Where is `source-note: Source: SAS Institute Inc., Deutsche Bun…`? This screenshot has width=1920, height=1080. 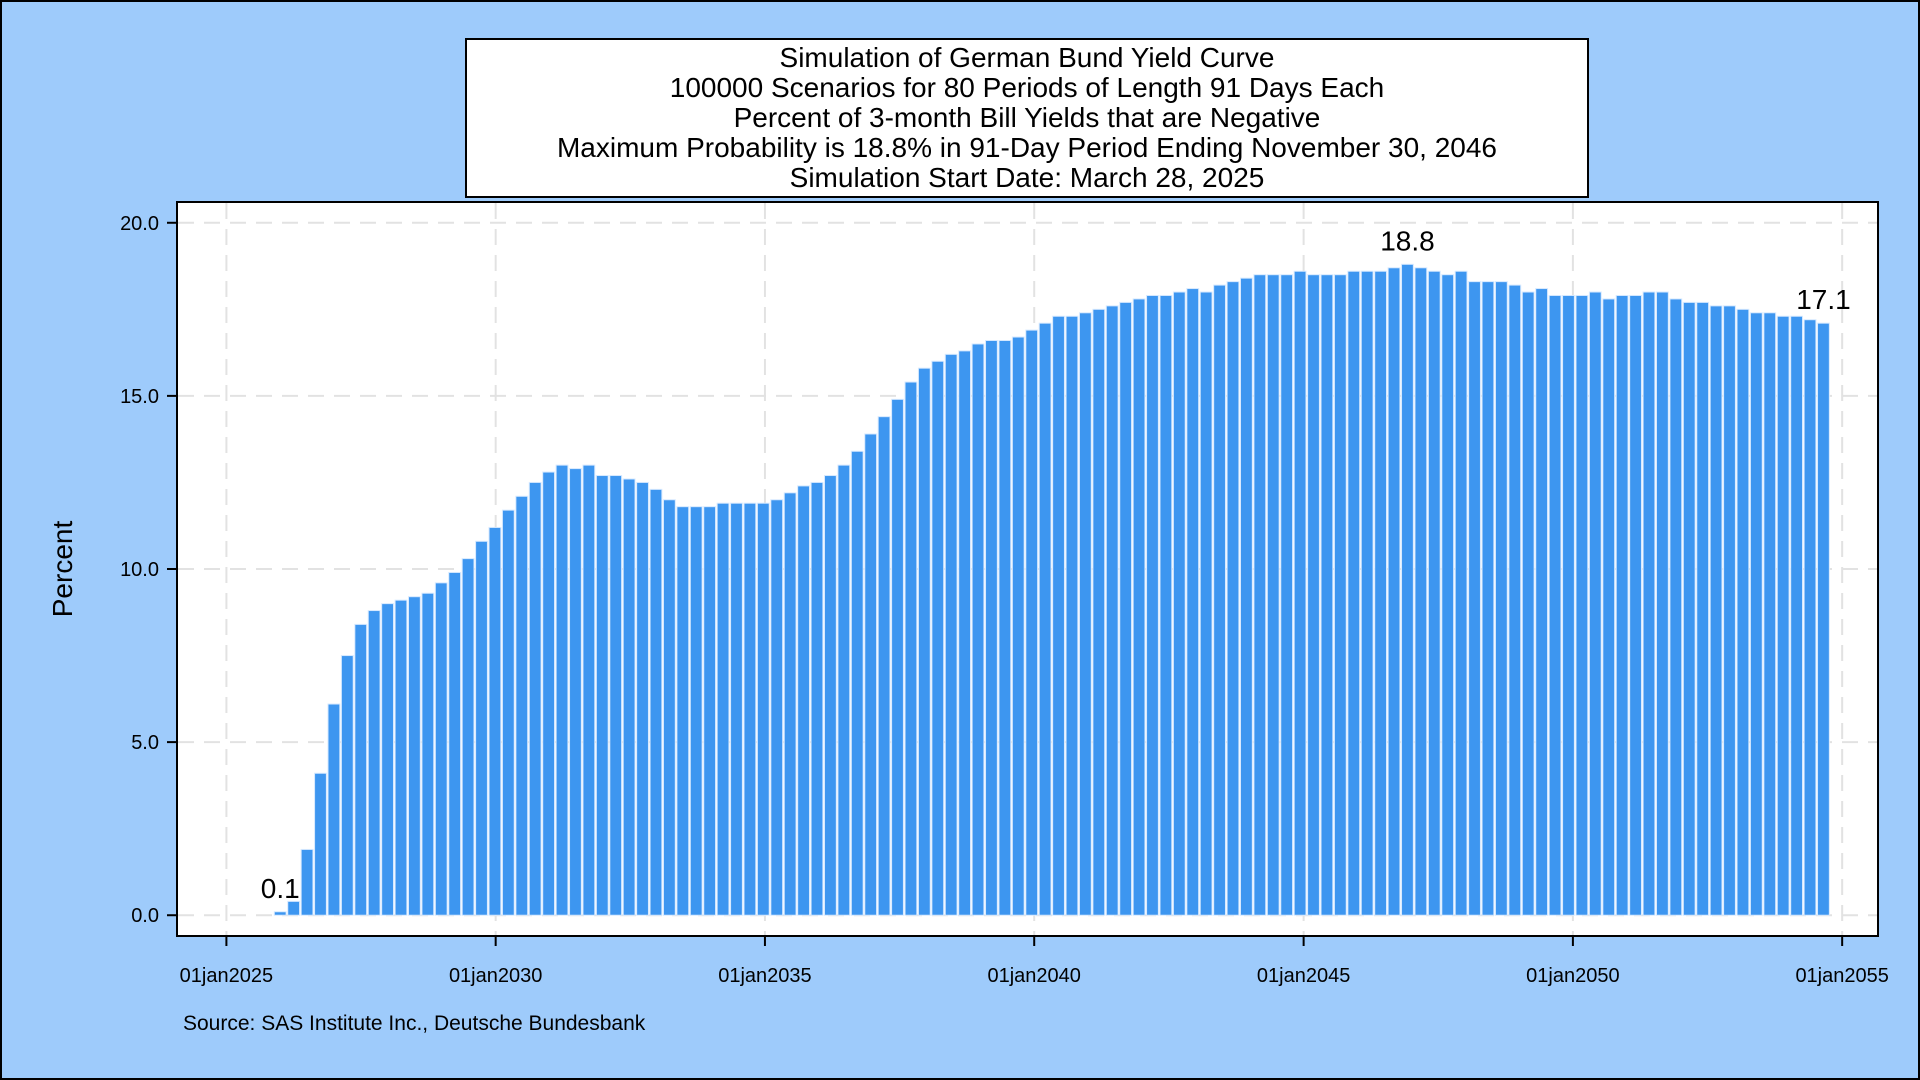 source-note: Source: SAS Institute Inc., Deutsche Bun… is located at coordinates (414, 1023).